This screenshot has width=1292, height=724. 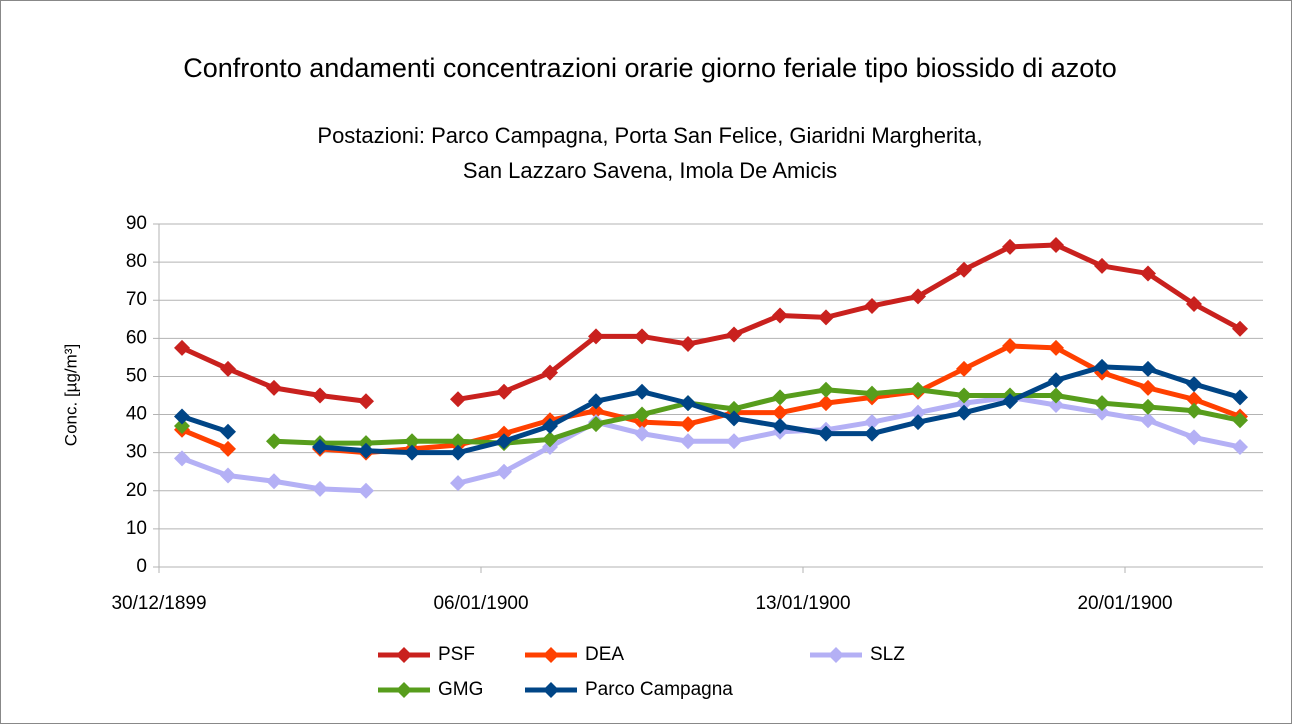 I want to click on chart-subtitle: San Lazzaro Savena, Imola De Amicis, so click(x=650, y=170).